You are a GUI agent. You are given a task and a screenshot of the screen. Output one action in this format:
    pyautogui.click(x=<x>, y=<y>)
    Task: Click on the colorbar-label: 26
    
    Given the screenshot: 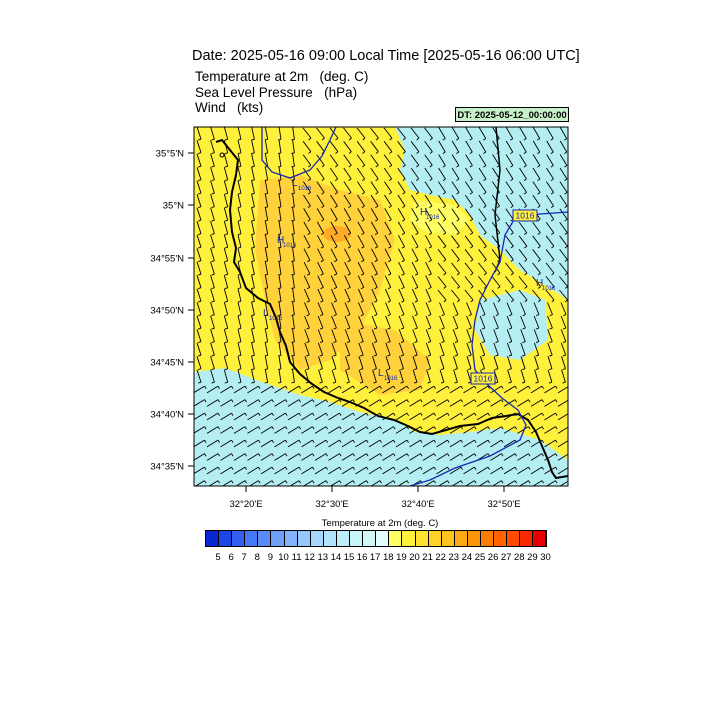 What is the action you would take?
    pyautogui.click(x=493, y=557)
    